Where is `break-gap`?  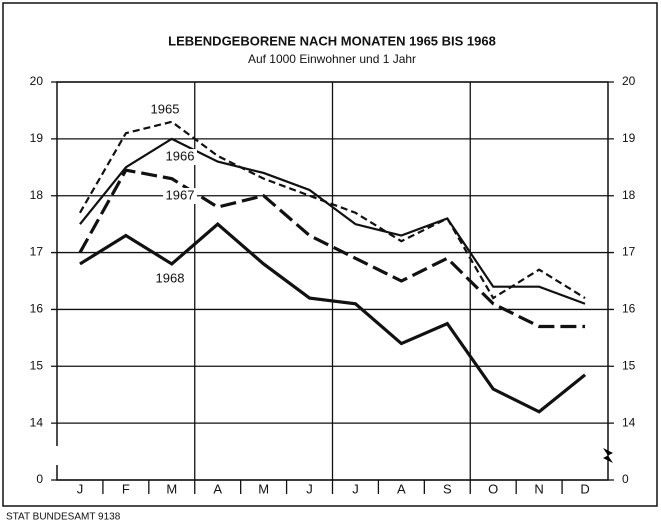 break-gap is located at coordinates (57, 455).